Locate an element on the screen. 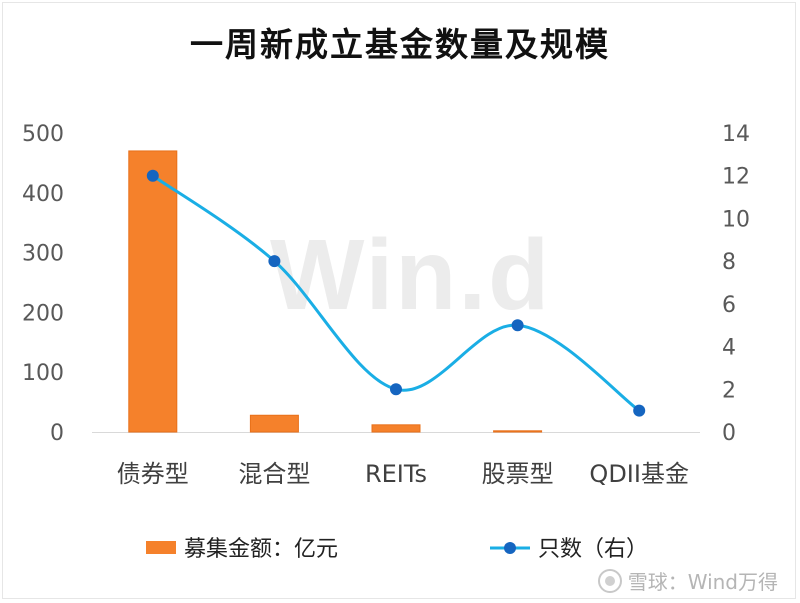 Image resolution: width=800 pixels, height=603 pixels. right-tick-label: 4 is located at coordinates (729, 348).